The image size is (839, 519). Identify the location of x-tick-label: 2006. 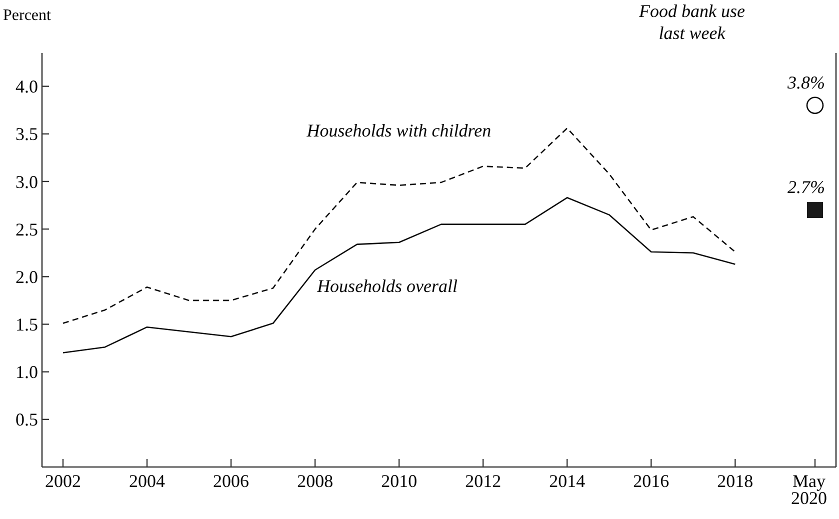
(231, 481).